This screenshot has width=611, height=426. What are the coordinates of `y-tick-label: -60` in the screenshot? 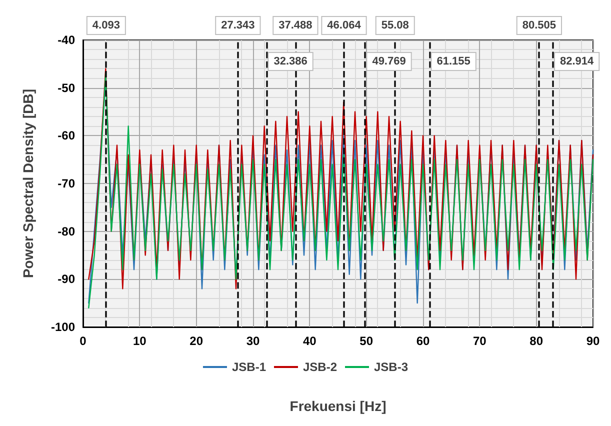 It's located at (67, 135).